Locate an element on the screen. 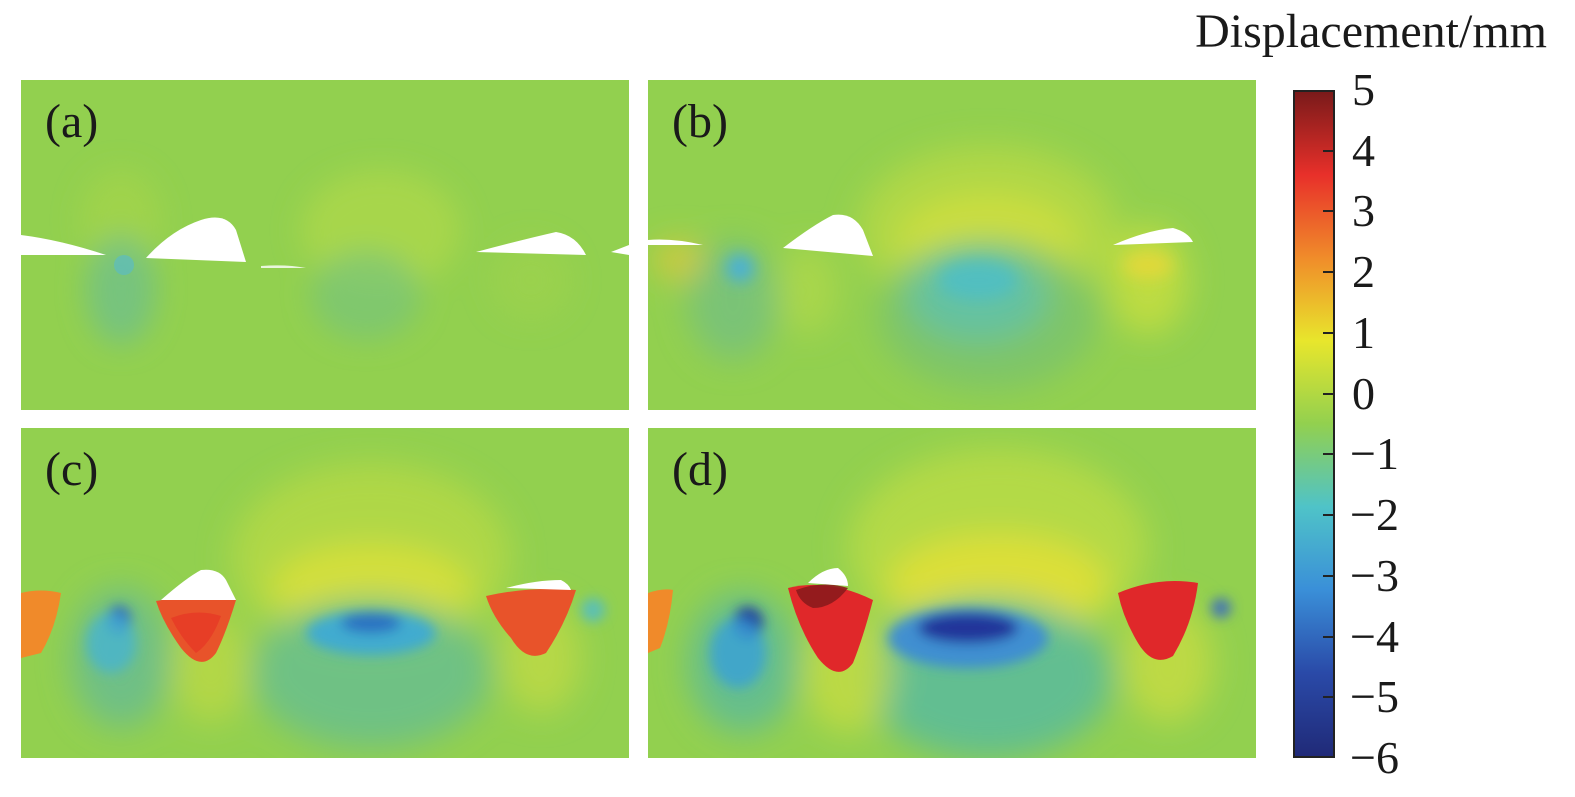  colorbar-tick-label: −1 is located at coordinates (1374, 454).